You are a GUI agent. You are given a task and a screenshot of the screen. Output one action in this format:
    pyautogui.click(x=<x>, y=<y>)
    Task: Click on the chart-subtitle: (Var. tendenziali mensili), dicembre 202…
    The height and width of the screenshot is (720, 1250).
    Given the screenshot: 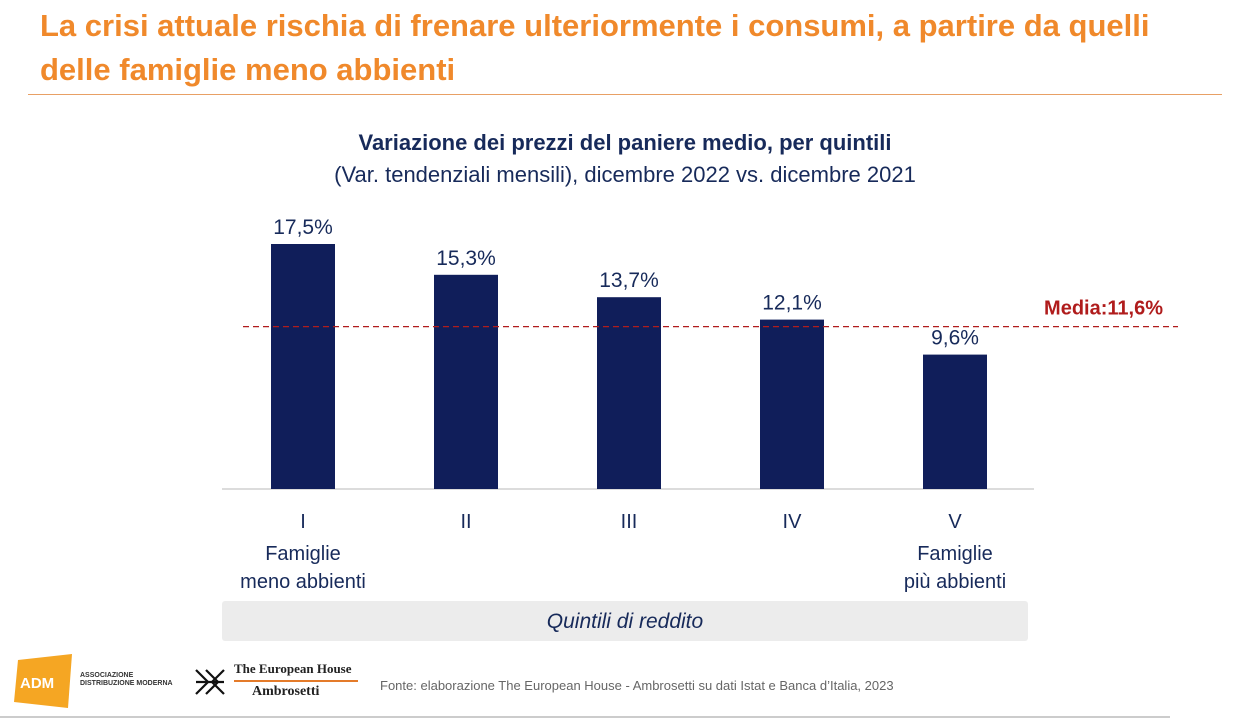 What is the action you would take?
    pyautogui.click(x=625, y=174)
    